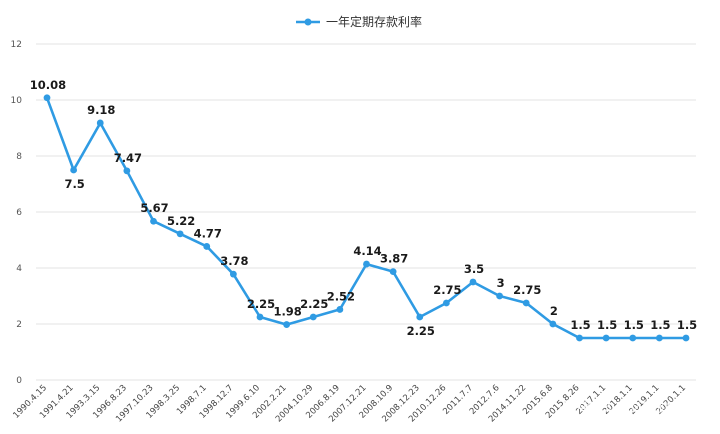  What do you see at coordinates (234, 261) in the screenshot?
I see `data-label: 3.78` at bounding box center [234, 261].